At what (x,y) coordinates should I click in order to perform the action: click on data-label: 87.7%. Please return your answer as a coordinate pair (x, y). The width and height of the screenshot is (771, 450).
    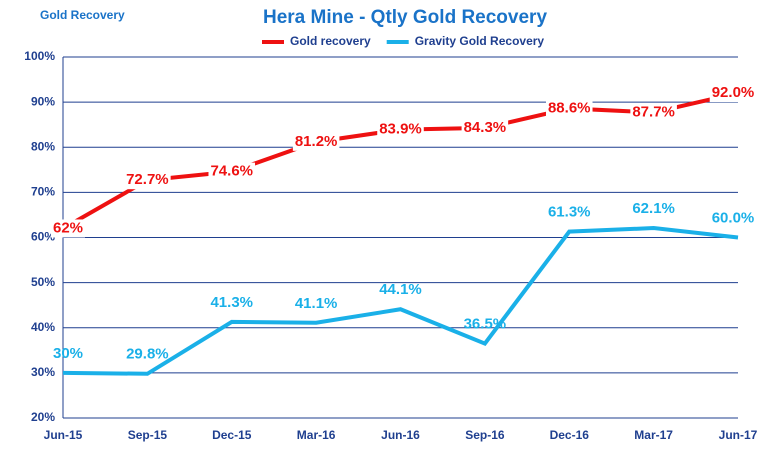
    Looking at the image, I should click on (653, 111).